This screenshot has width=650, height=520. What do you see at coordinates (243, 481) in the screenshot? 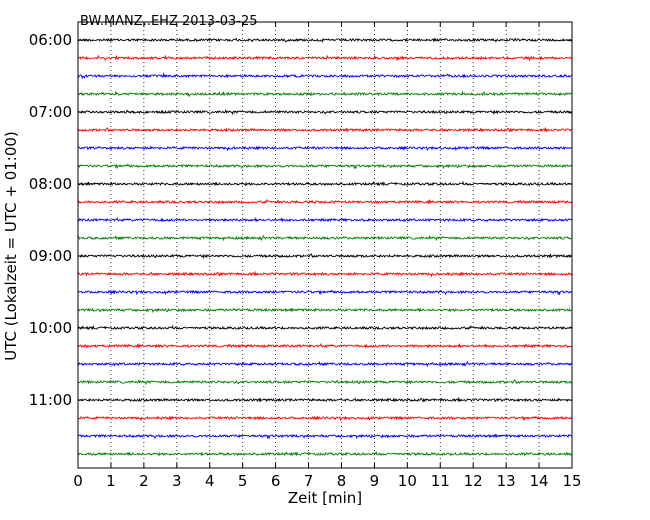
I see `x-tick-label-5: 5` at bounding box center [243, 481].